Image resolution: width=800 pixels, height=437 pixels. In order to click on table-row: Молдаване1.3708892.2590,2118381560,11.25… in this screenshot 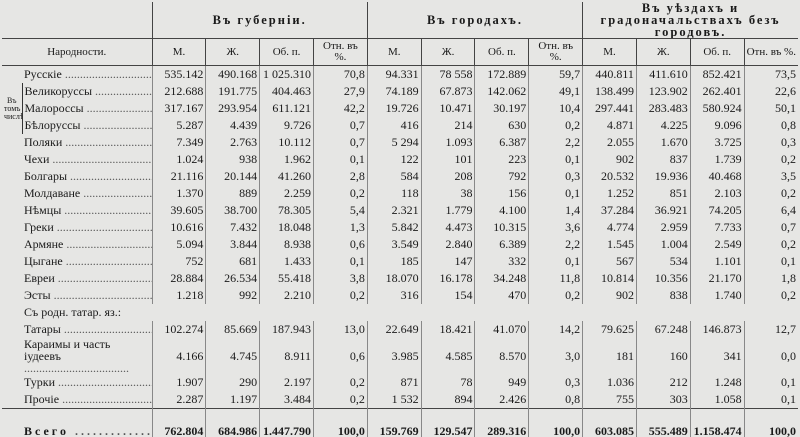, I will do `click(400, 193)`.